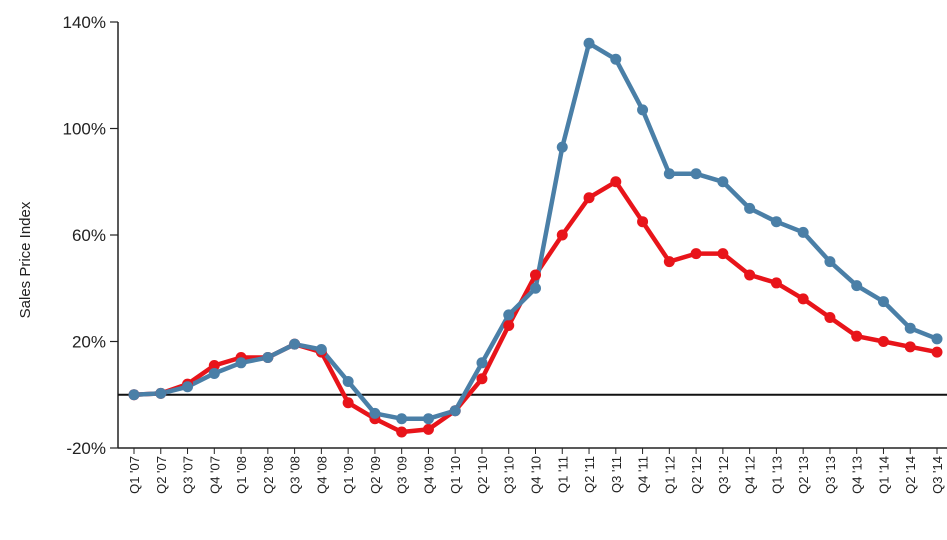  I want to click on x-tick-label: Q3 '13, so click(830, 475).